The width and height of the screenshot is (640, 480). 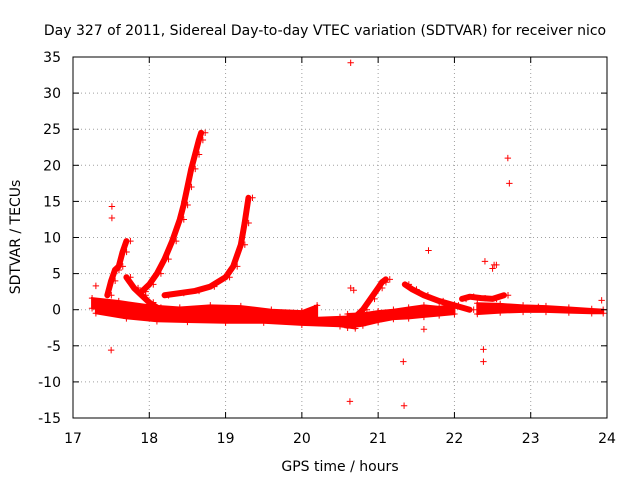 I want to click on series-bump-22.5, so click(x=485, y=297).